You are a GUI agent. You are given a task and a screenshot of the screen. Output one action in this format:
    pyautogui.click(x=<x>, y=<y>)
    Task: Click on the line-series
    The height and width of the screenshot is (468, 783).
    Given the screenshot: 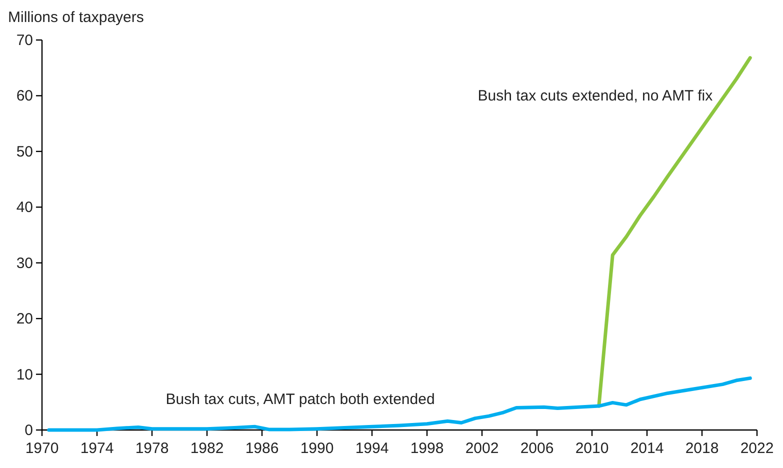 What is the action you would take?
    pyautogui.click(x=399, y=404)
    